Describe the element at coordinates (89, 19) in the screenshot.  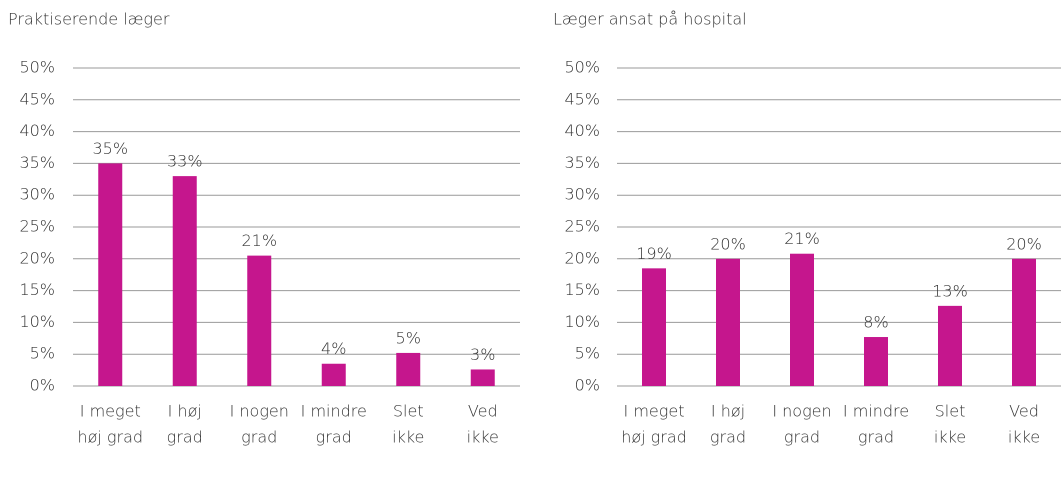
I see `chart-title: Praktiserende læger` at that location.